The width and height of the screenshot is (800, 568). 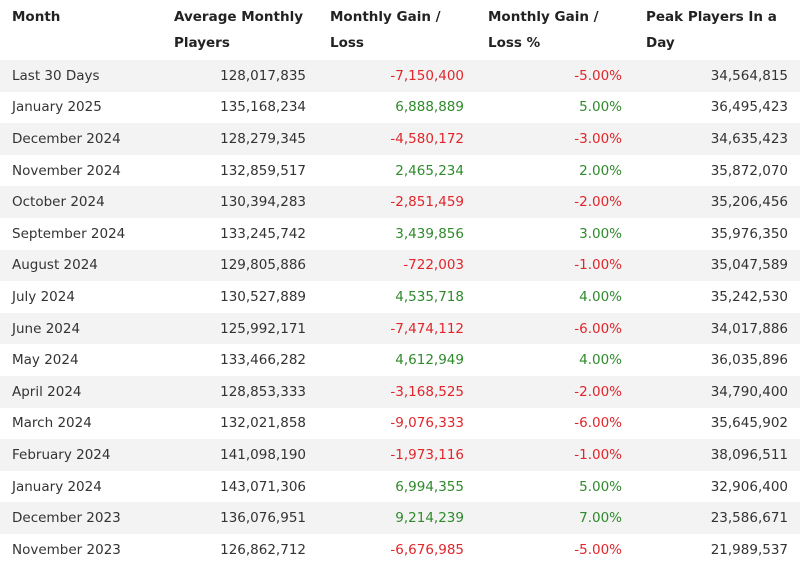 I want to click on gain-loss-cell: 2,465,234, so click(x=397, y=170).